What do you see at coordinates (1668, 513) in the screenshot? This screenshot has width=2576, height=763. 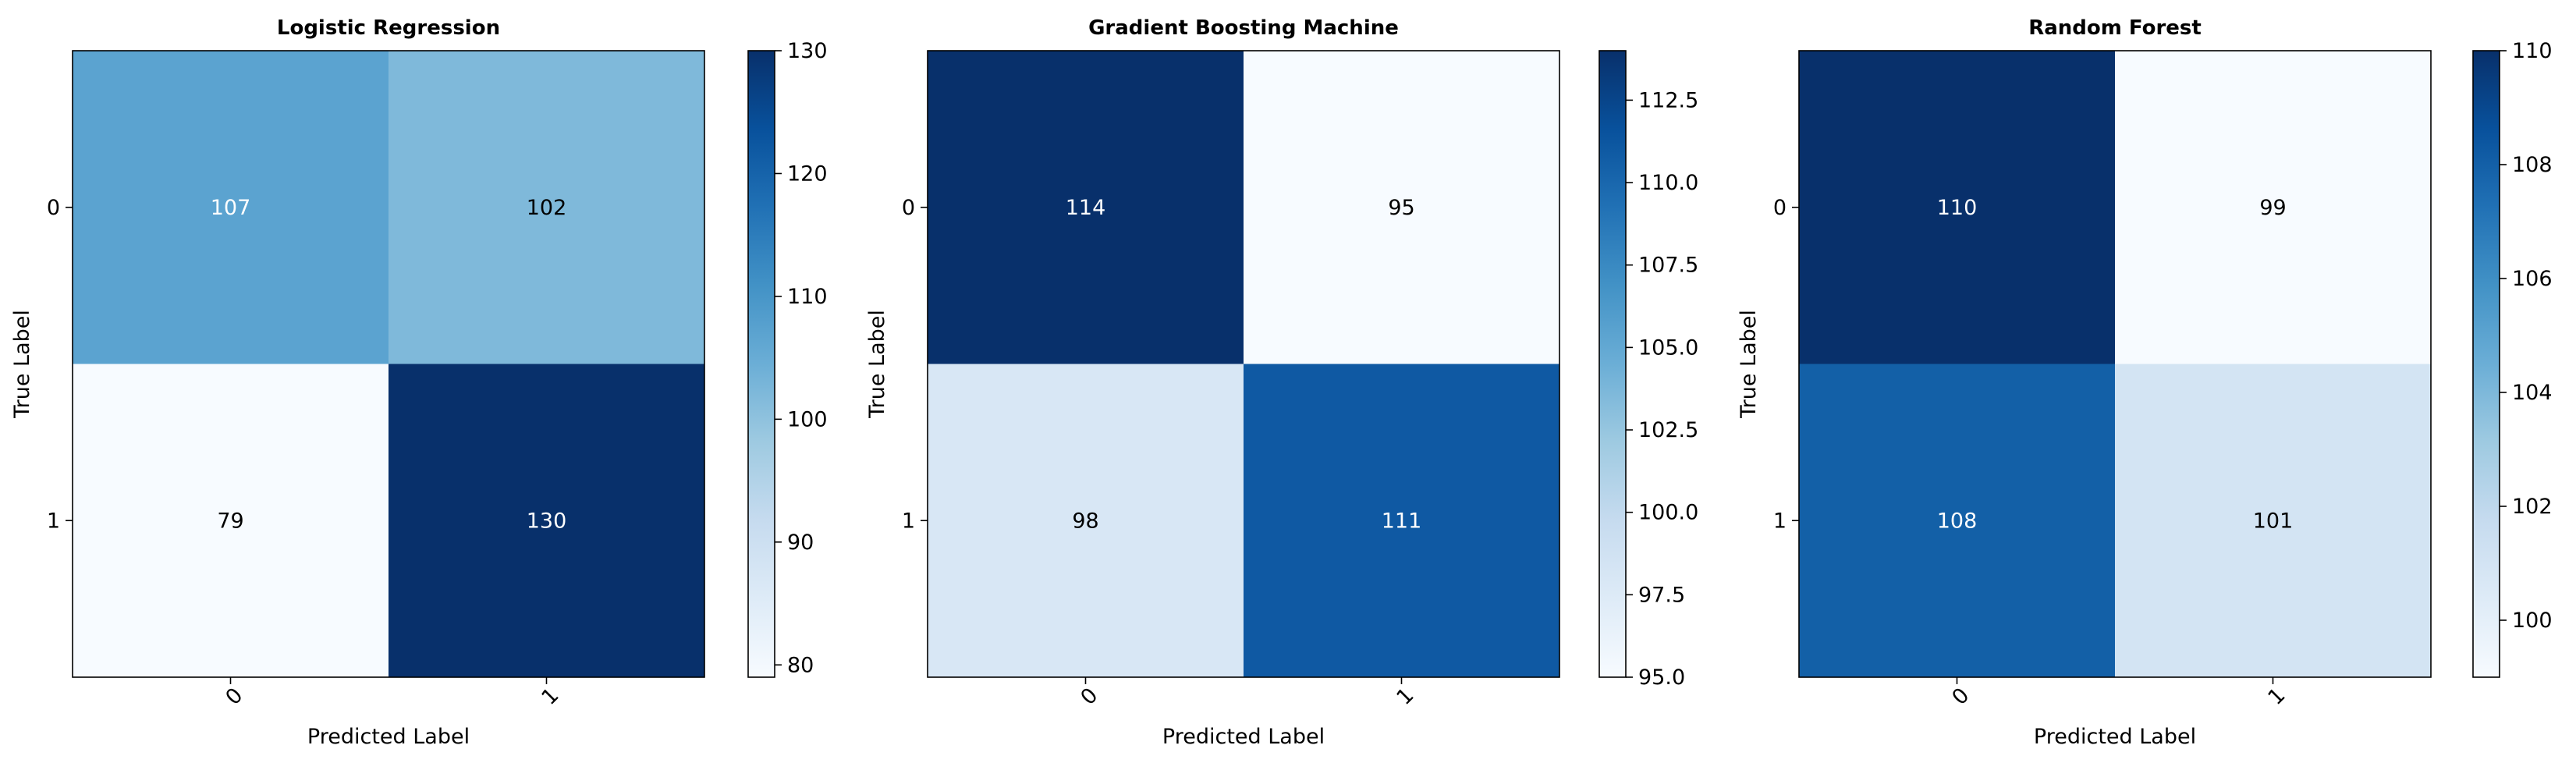 I see `colorbar-tick-label: 100.0` at bounding box center [1668, 513].